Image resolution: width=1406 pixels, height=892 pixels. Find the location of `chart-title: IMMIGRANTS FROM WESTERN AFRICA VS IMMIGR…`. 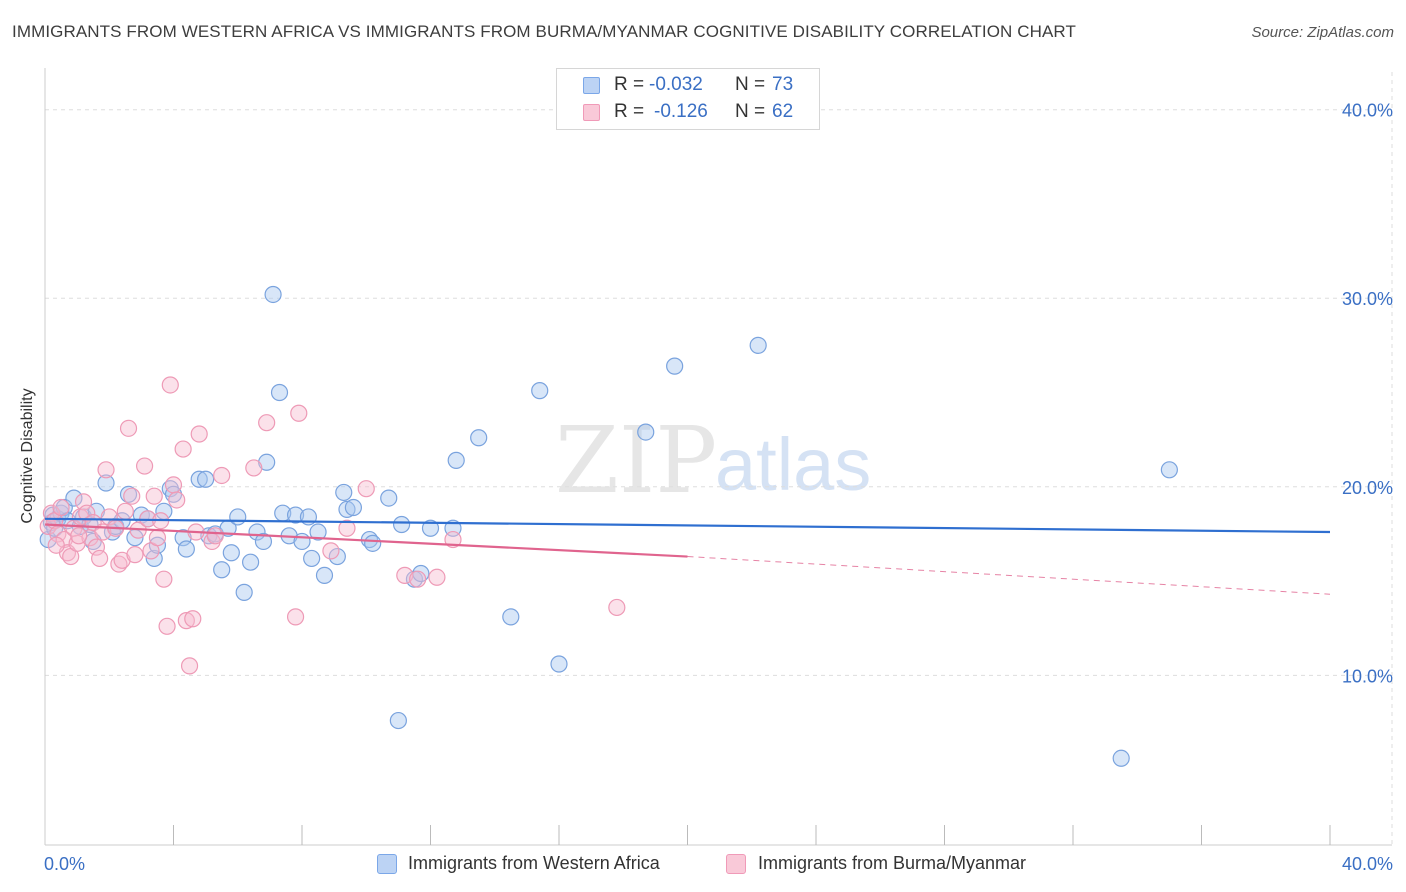

chart-title: IMMIGRANTS FROM WESTERN AFRICA VS IMMIGR… is located at coordinates (544, 31).